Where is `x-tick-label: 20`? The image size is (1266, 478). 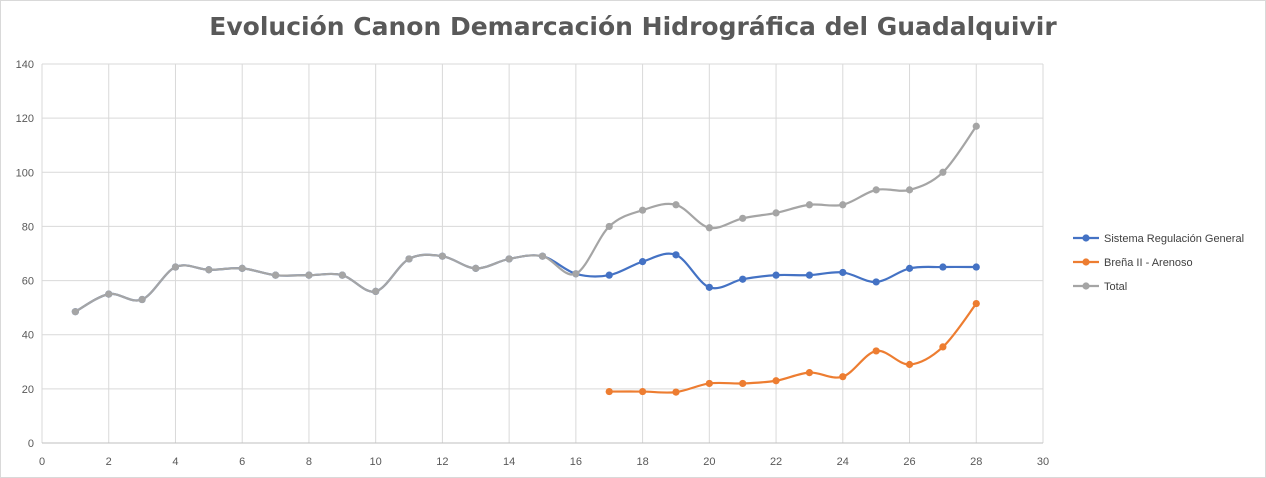 x-tick-label: 20 is located at coordinates (709, 462).